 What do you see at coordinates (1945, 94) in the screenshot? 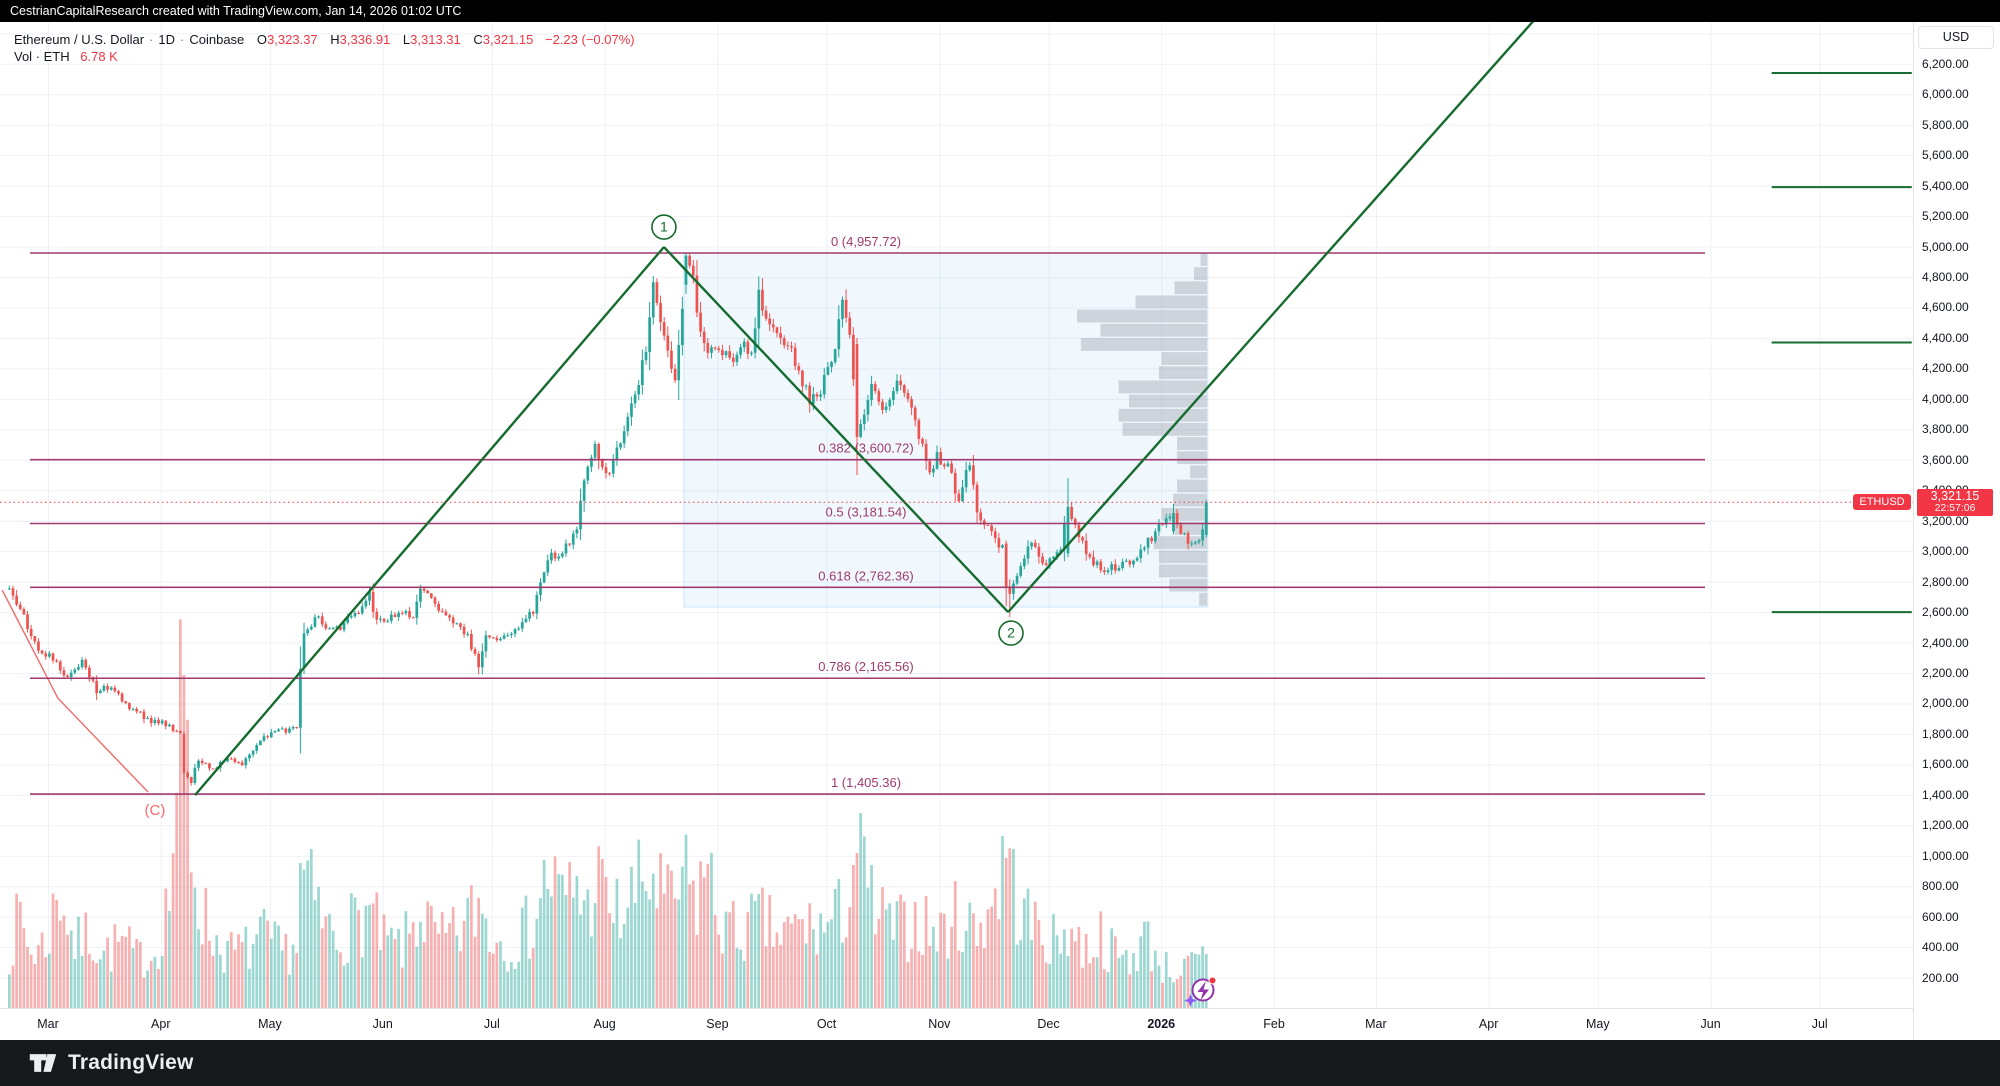
I see `price-tick-label: 6,000.00` at bounding box center [1945, 94].